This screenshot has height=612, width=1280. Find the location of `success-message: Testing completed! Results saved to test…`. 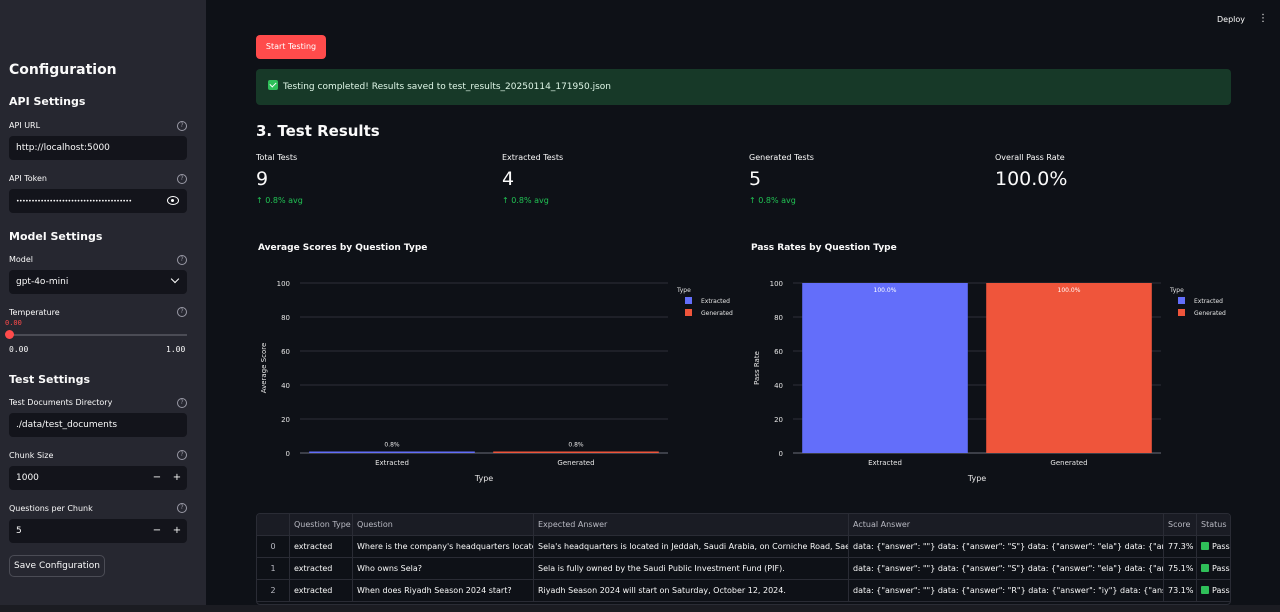

success-message: Testing completed! Results saved to test… is located at coordinates (447, 87).